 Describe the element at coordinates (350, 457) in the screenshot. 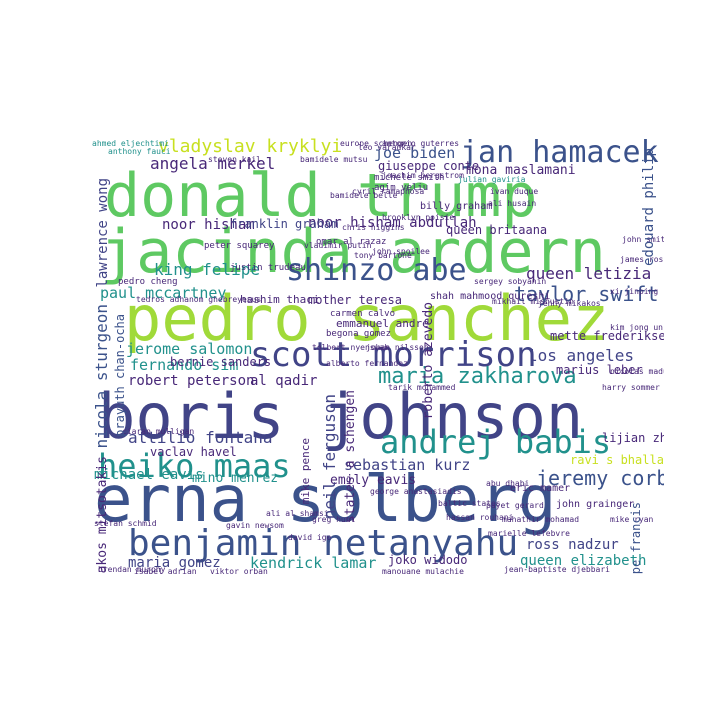

I see `word-states-a-schengen: states a schengen` at that location.